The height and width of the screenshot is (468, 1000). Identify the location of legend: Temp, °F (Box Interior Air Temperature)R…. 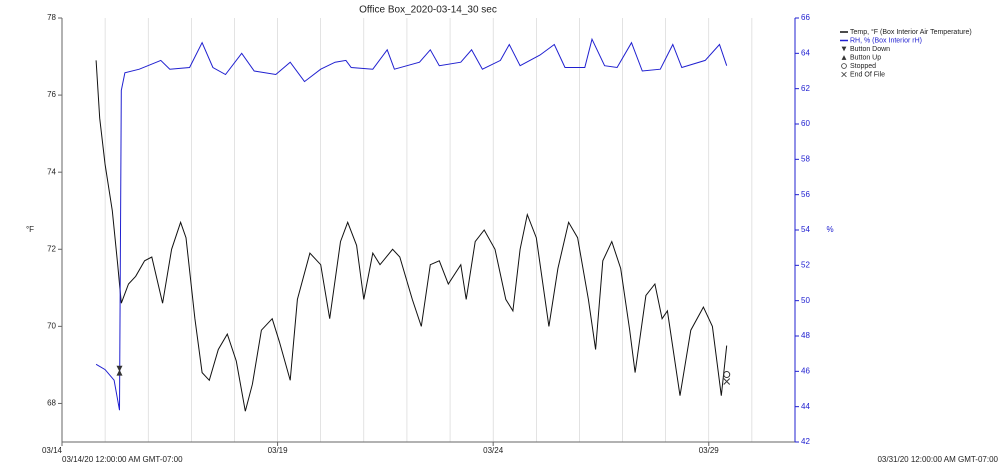
(906, 53).